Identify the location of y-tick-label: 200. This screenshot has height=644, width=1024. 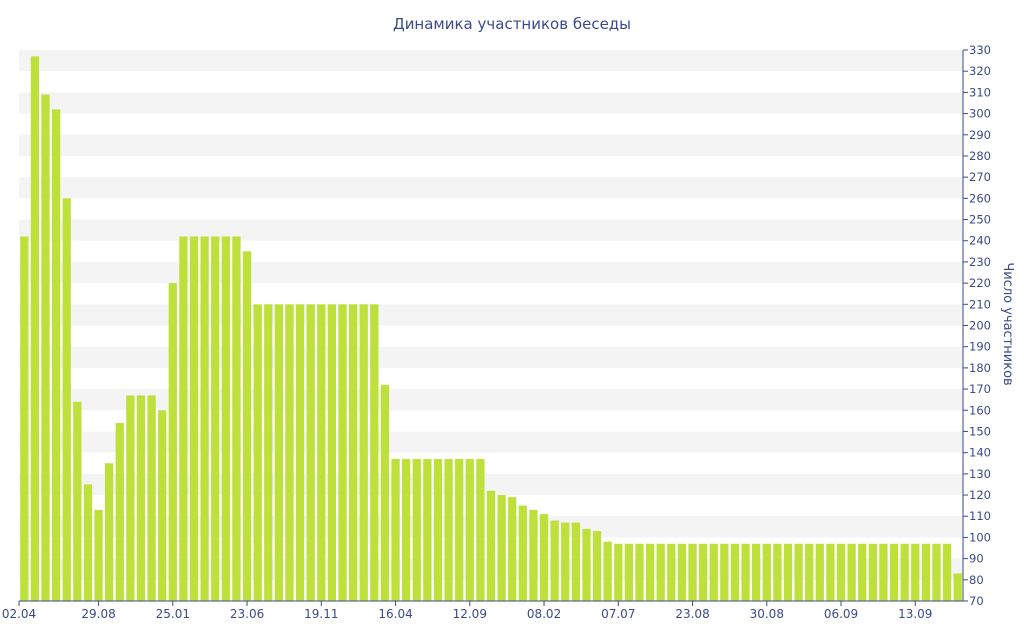
(980, 326).